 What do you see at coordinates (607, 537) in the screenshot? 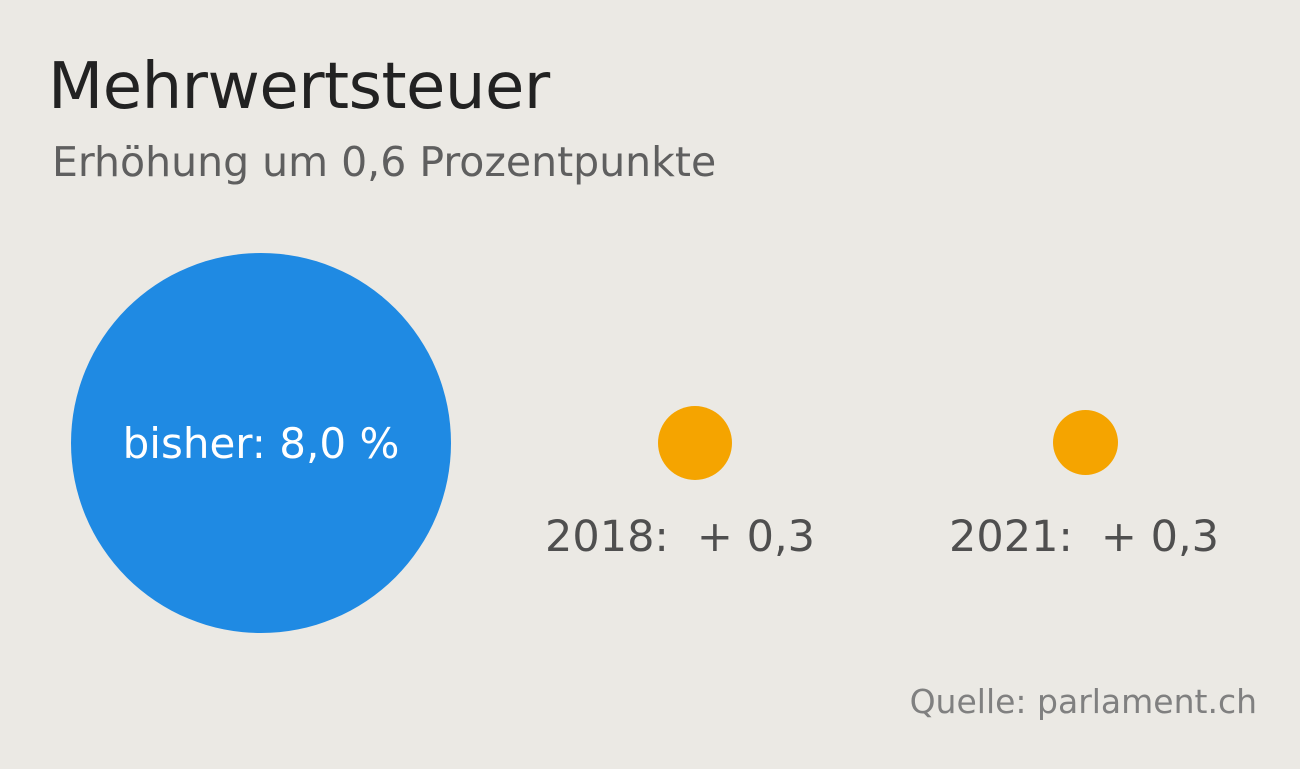
I see `year-label-2018: 2018:` at bounding box center [607, 537].